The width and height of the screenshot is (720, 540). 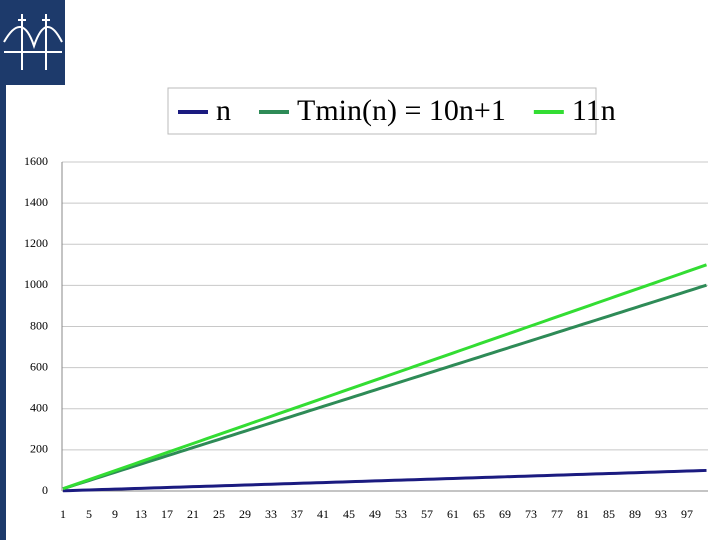 I want to click on y-tick-label: 800, so click(x=39, y=325).